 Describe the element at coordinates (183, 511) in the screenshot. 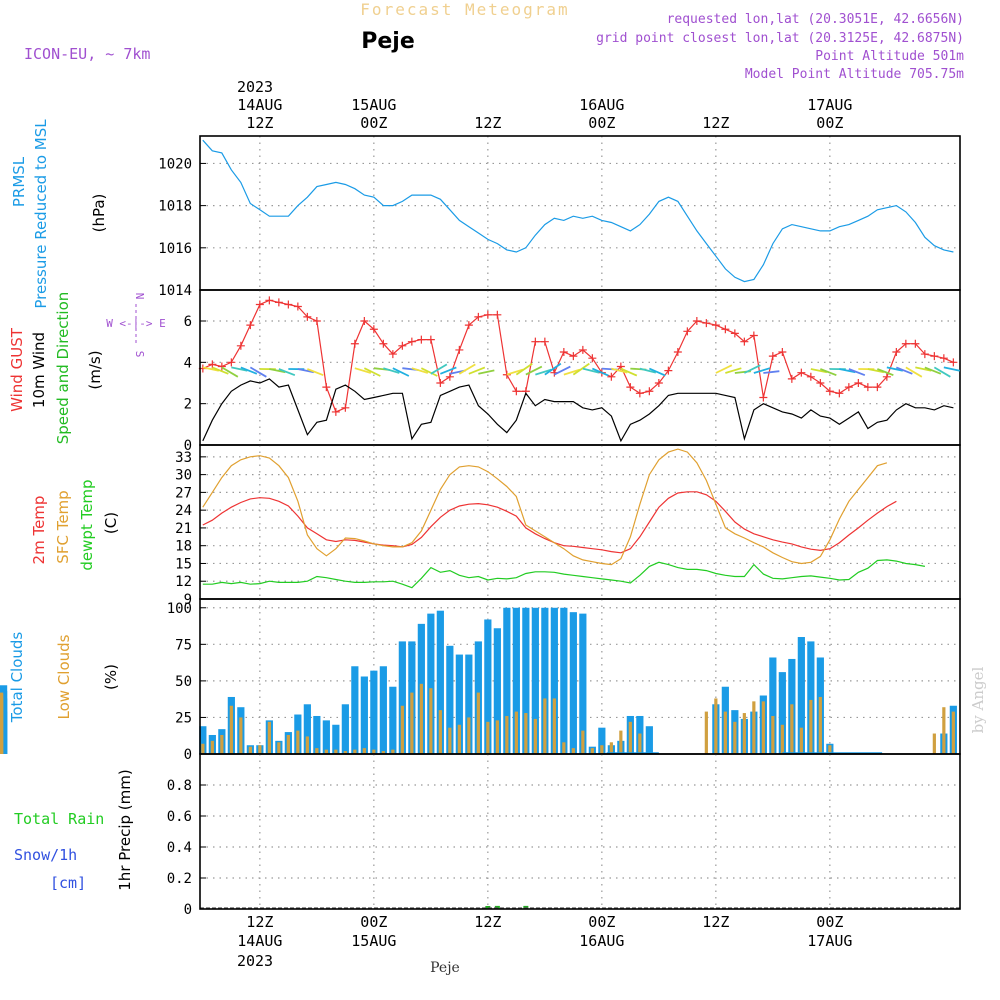

I see `y-tick-label: 24` at that location.